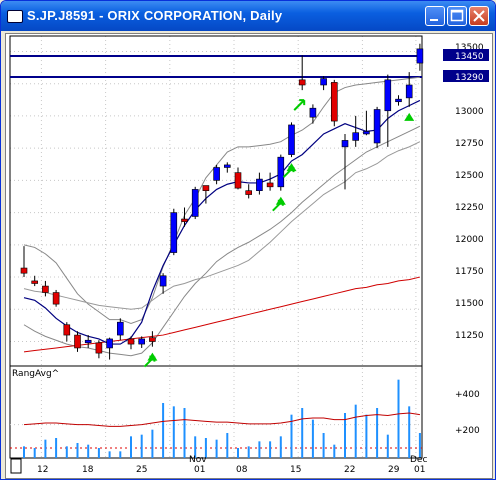 This screenshot has height=480, width=496. What do you see at coordinates (469, 48) in the screenshot?
I see `price-label-13500: 13500` at bounding box center [469, 48].